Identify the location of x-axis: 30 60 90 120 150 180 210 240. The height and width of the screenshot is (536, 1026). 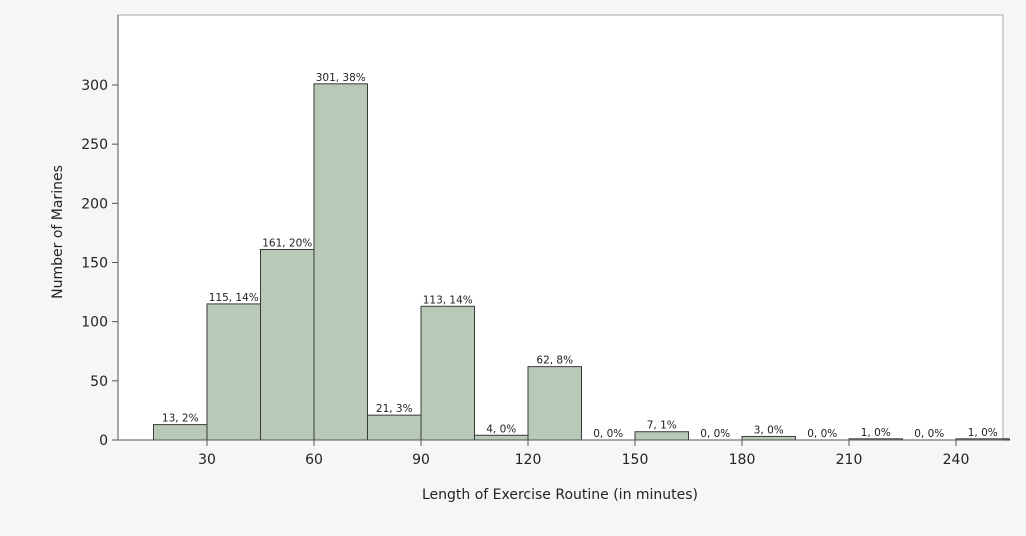
(560, 453).